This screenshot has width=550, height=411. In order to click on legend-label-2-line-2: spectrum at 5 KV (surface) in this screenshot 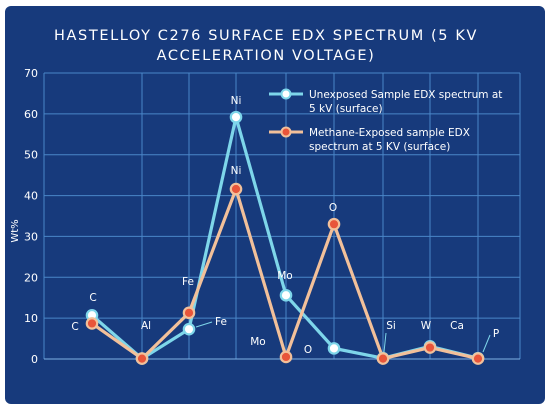, I will do `click(379, 147)`.